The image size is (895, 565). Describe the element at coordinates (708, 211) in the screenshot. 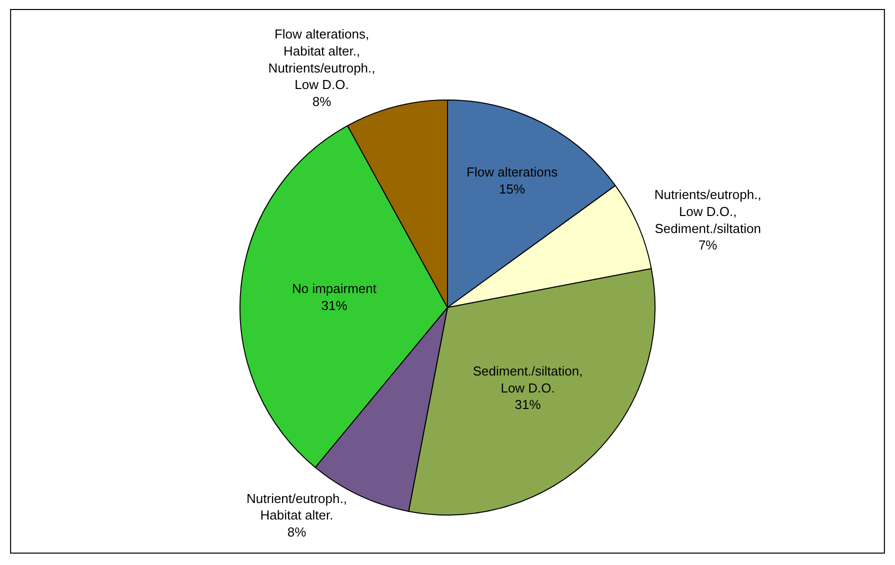

I see `slice-label: Nutrients/eutroph., Low D.O., Sediment./siltation` at that location.